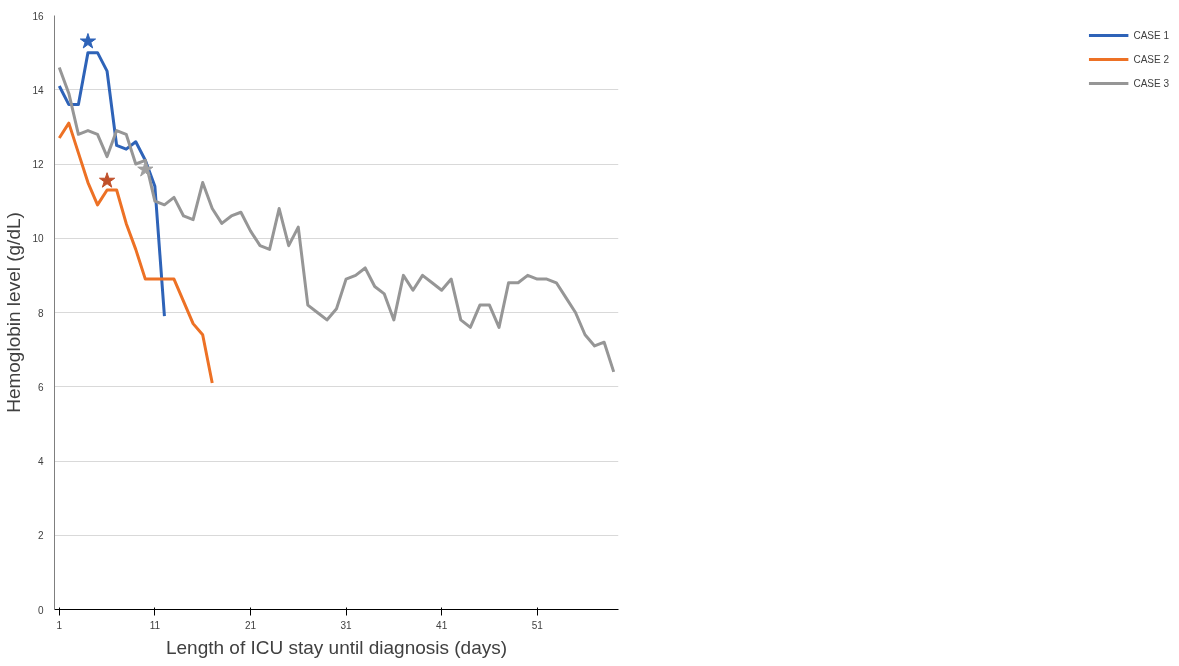 This screenshot has height=666, width=1179. I want to click on x-axis-title: Length of ICU stay until diagnosis (days), so click(336, 647).